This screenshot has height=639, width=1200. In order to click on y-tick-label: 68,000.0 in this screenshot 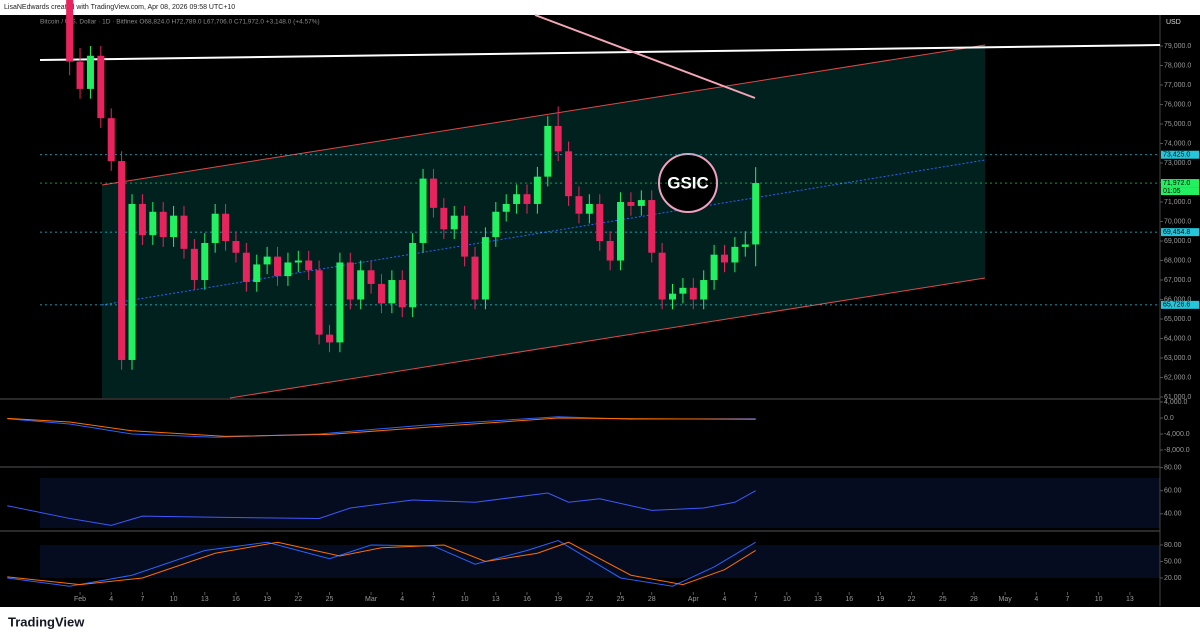, I will do `click(1177, 260)`.